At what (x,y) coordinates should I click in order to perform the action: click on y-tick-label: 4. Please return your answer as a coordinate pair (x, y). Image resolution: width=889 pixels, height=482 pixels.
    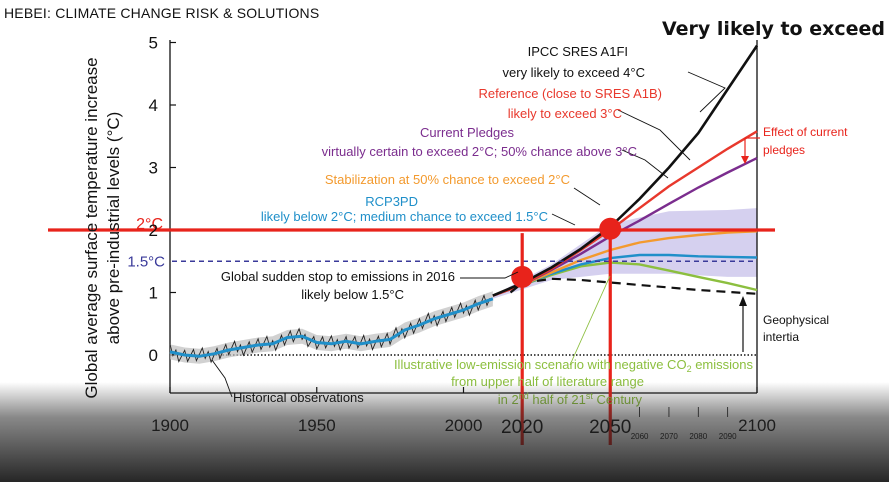
    Looking at the image, I should click on (153, 105).